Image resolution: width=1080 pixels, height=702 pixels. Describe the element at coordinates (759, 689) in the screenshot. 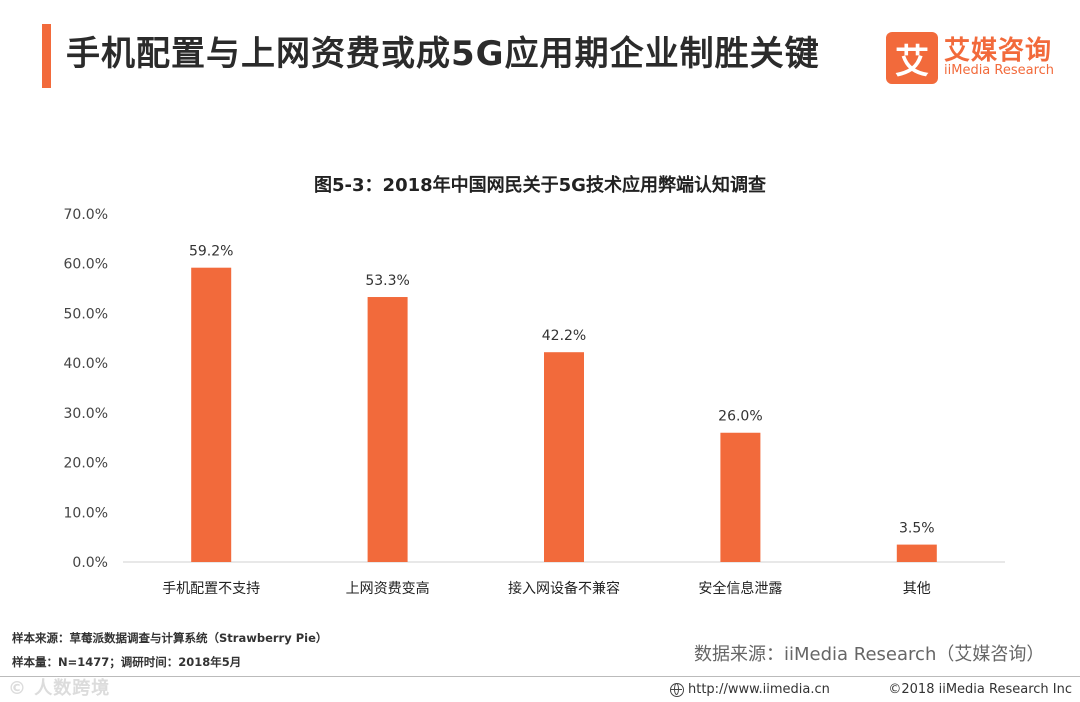

I see `footer-url-text: http://www.iimedia.cn` at that location.